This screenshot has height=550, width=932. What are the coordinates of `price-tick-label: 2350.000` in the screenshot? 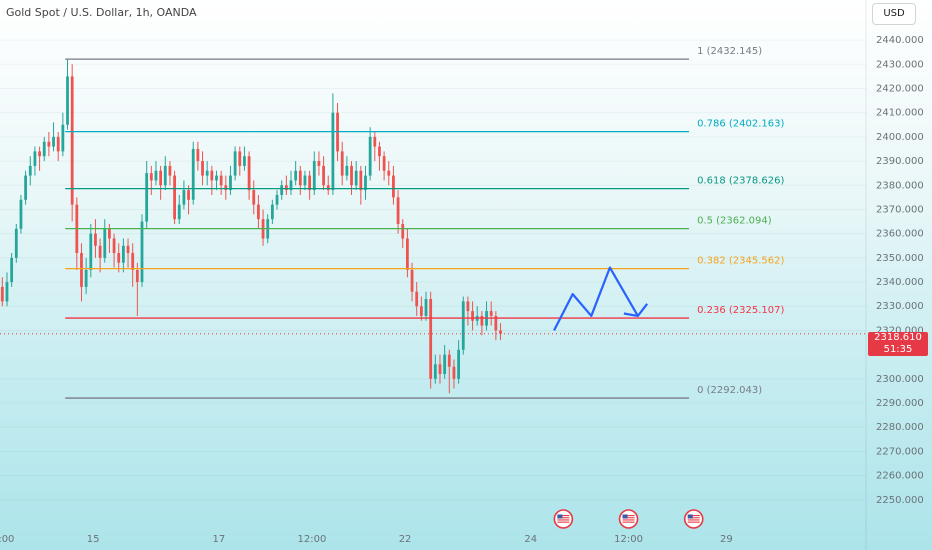 It's located at (900, 258).